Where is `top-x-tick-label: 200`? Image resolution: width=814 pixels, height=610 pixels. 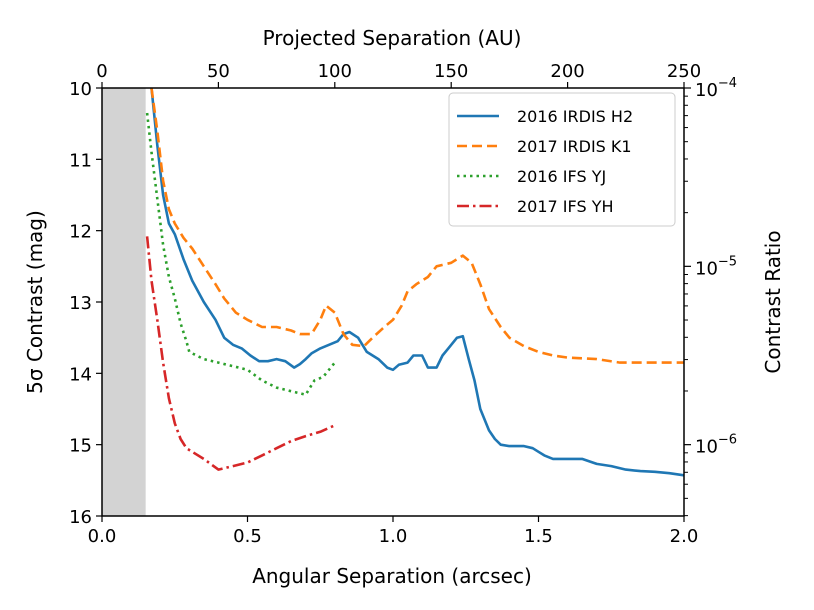
top-x-tick-label: 200 is located at coordinates (567, 71).